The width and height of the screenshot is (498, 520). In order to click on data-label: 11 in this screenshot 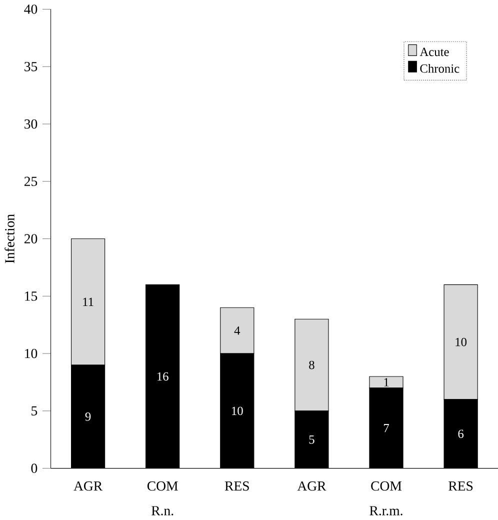, I will do `click(88, 302)`.